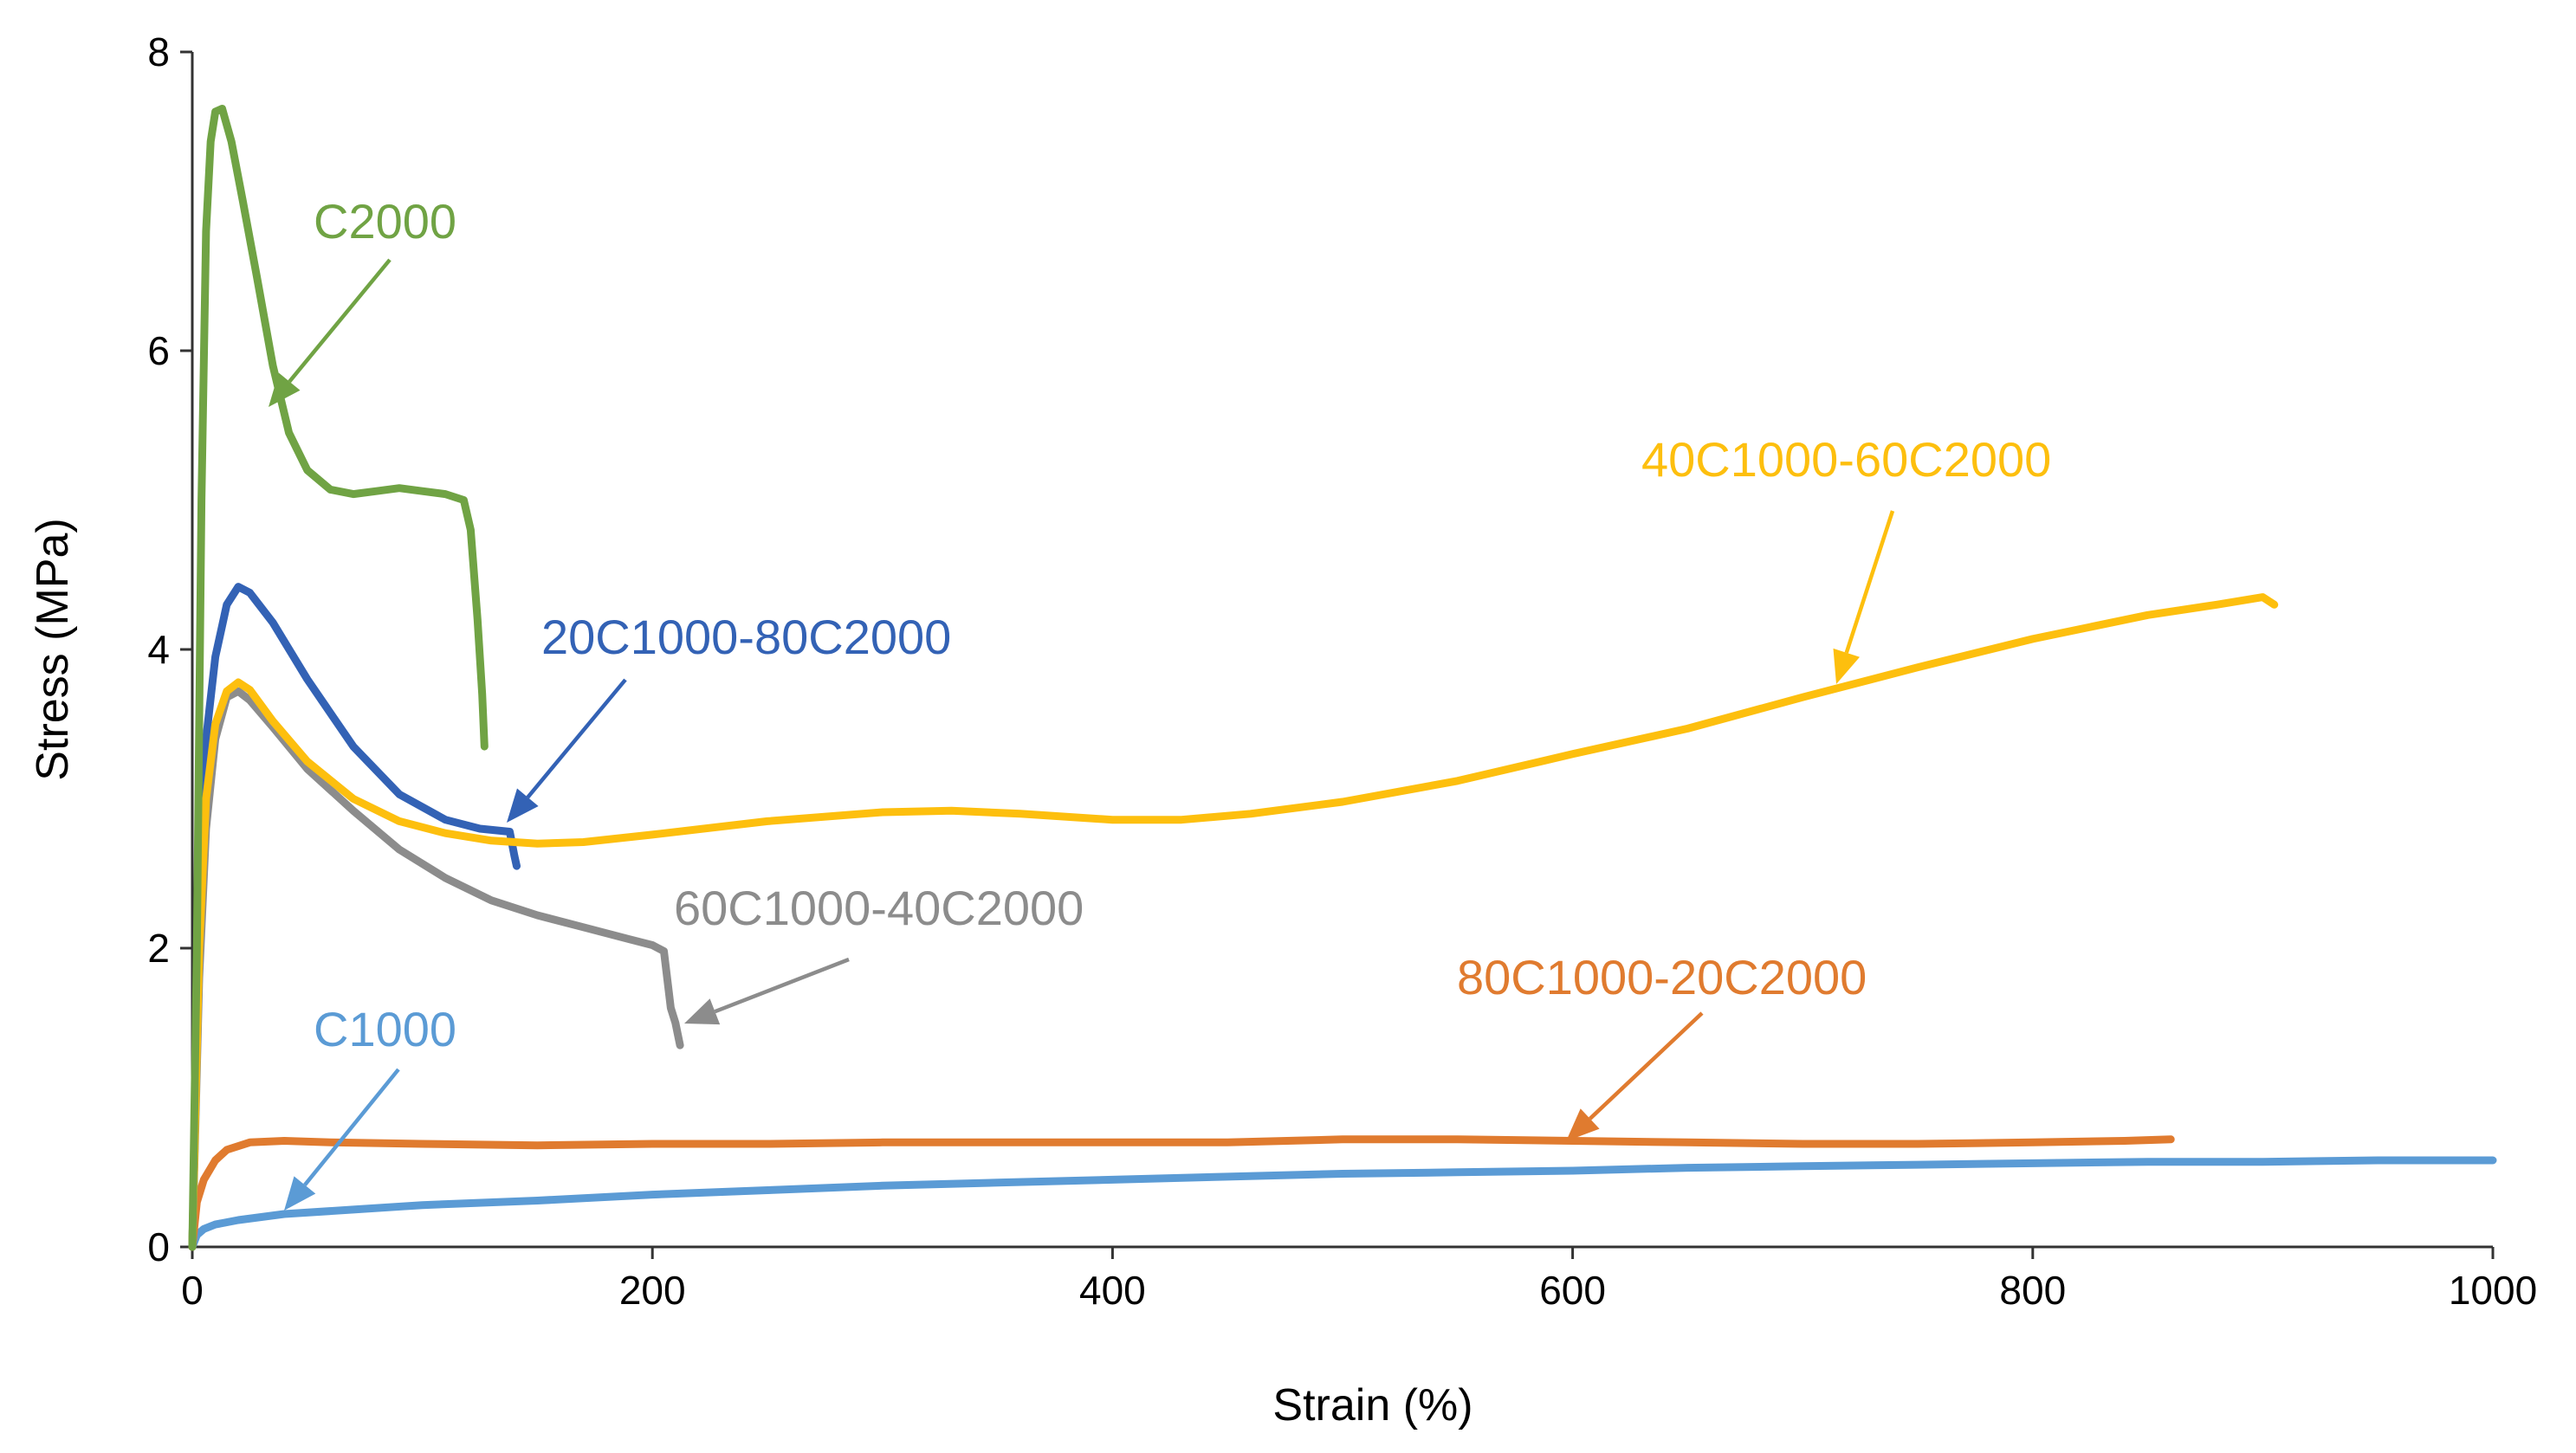 The image size is (2576, 1453). What do you see at coordinates (285, 389) in the screenshot?
I see `annotation-arrowhead-c2000` at bounding box center [285, 389].